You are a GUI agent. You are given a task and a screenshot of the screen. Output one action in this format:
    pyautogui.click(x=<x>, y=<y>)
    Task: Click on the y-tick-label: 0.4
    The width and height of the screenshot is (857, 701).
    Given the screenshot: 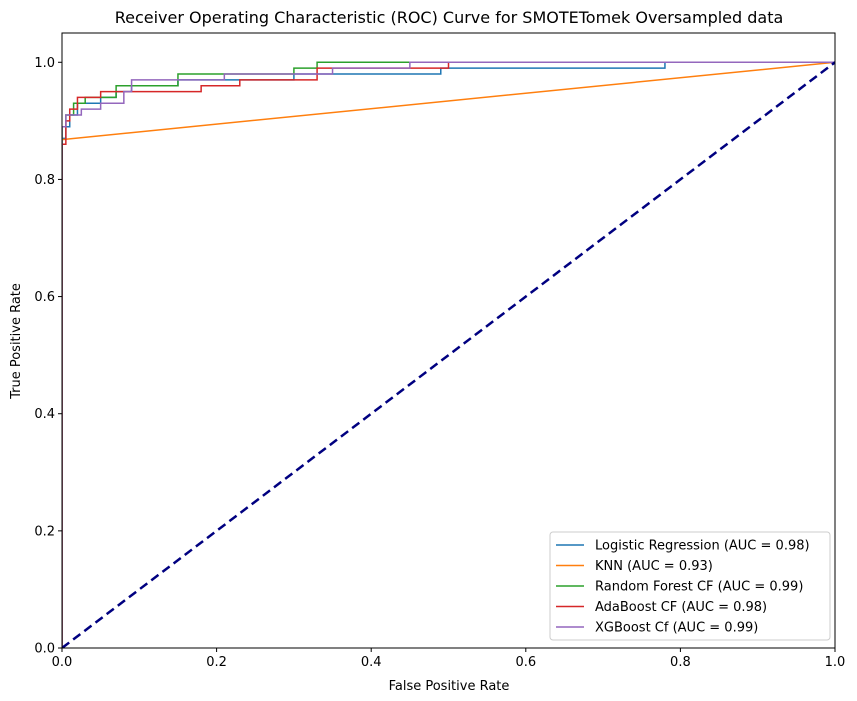 What is the action you would take?
    pyautogui.click(x=44, y=414)
    